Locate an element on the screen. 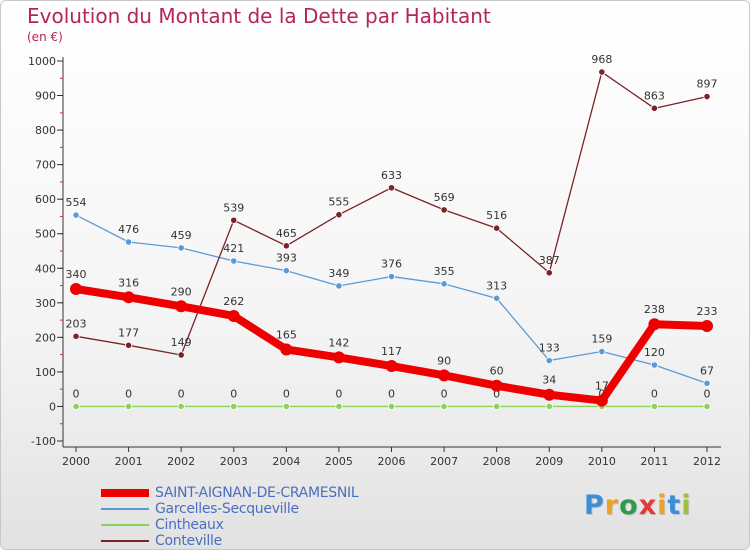  legend-item: Garcelles-Secqueville is located at coordinates (229, 509).